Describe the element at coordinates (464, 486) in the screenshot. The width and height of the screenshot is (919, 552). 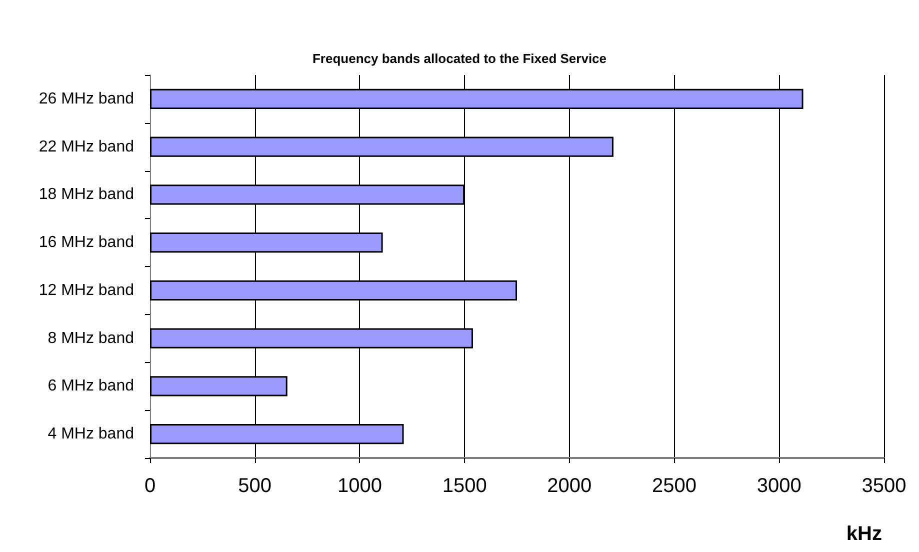
I see `x-tick-label: 1500` at that location.